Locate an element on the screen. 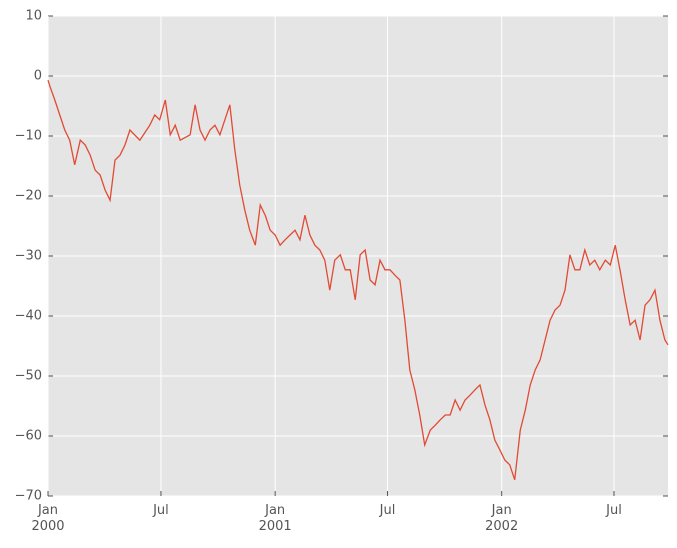 The height and width of the screenshot is (548, 677). x-tick-label: Jan 2000 is located at coordinates (48, 518).